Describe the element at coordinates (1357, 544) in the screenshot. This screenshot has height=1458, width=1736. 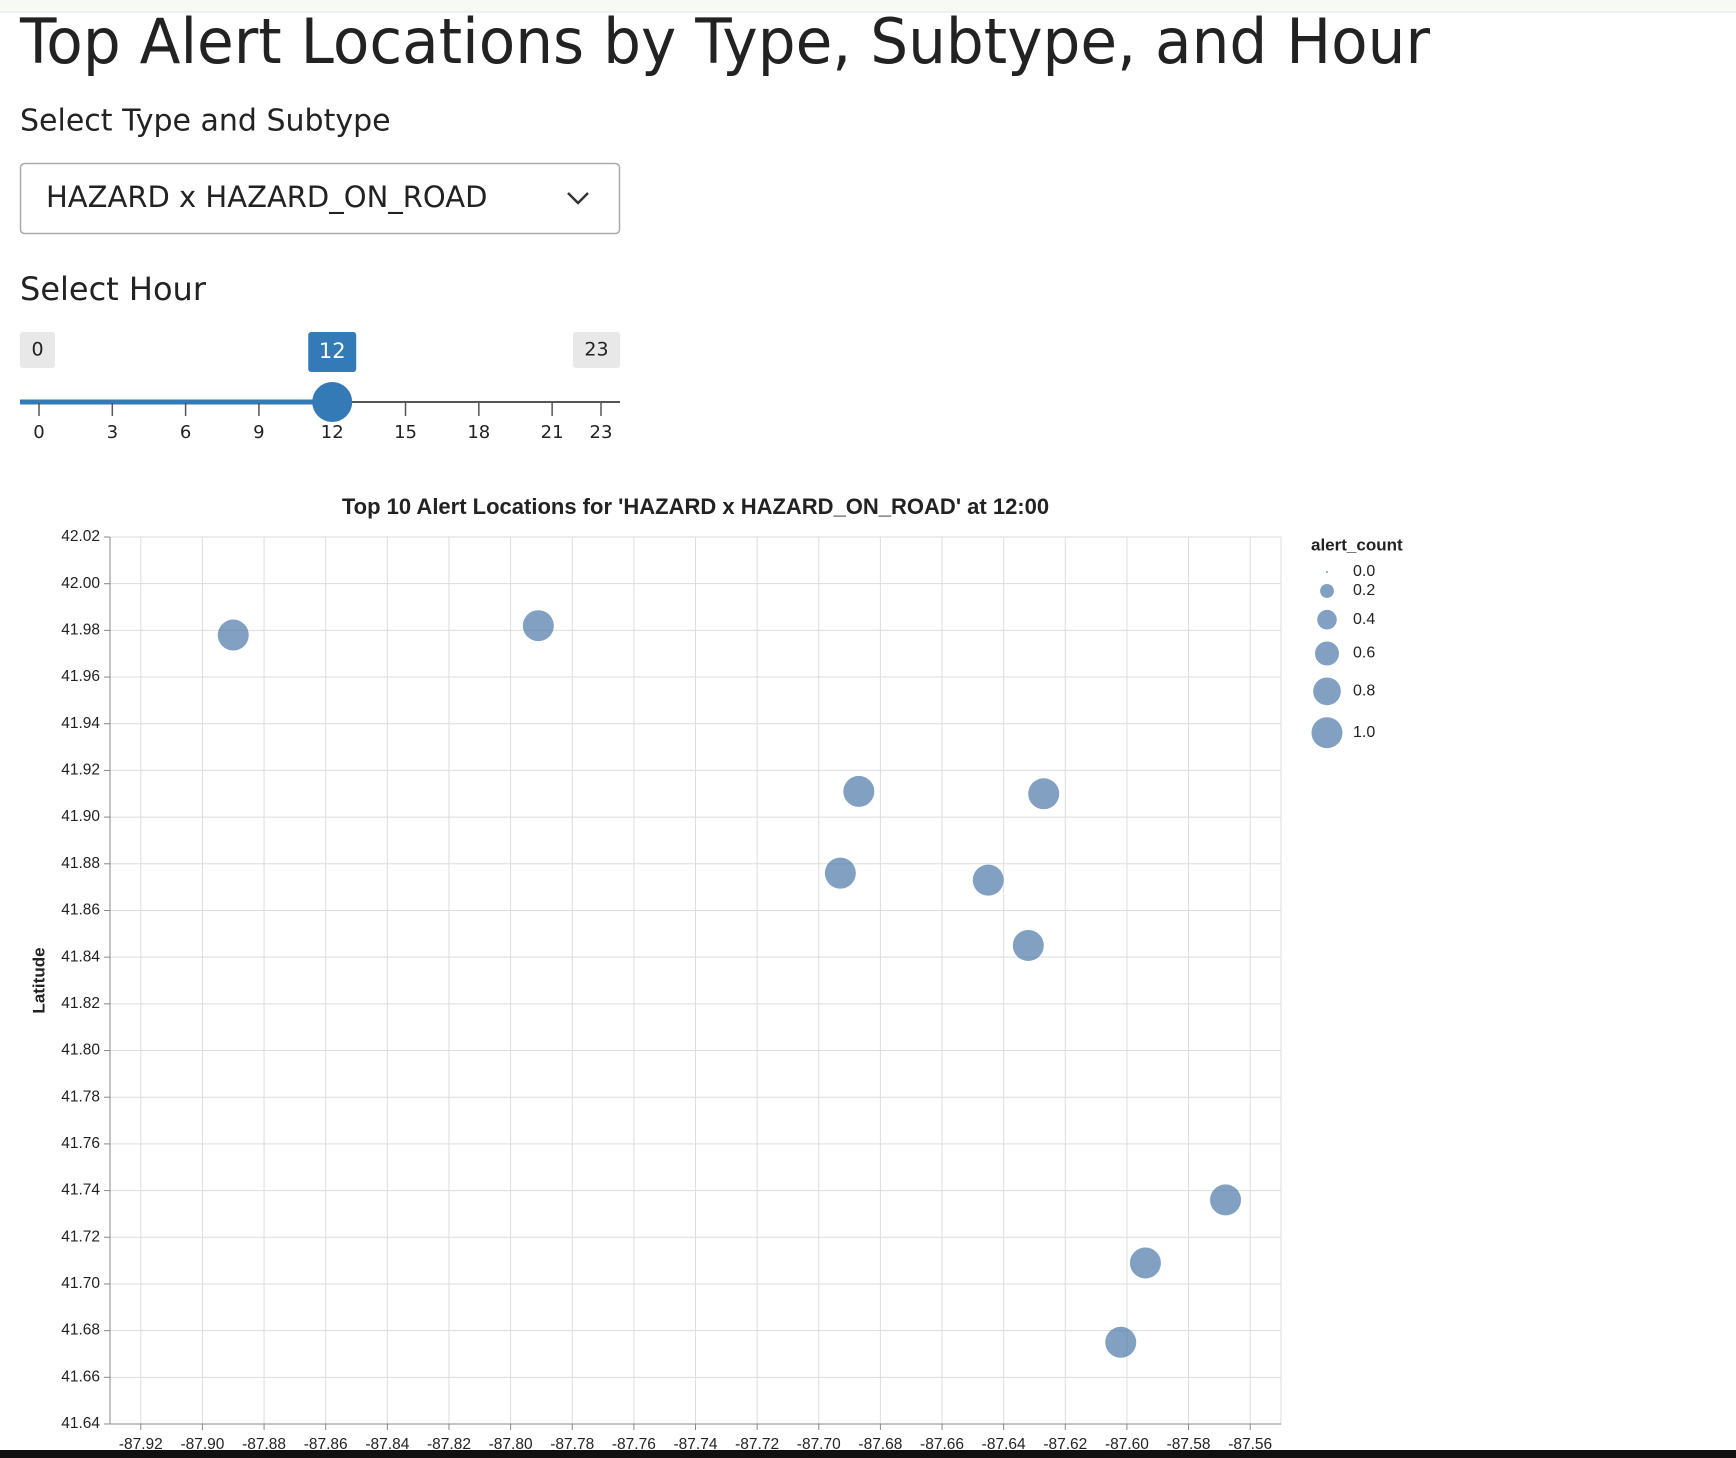
I see `legend-title: alert_count` at that location.